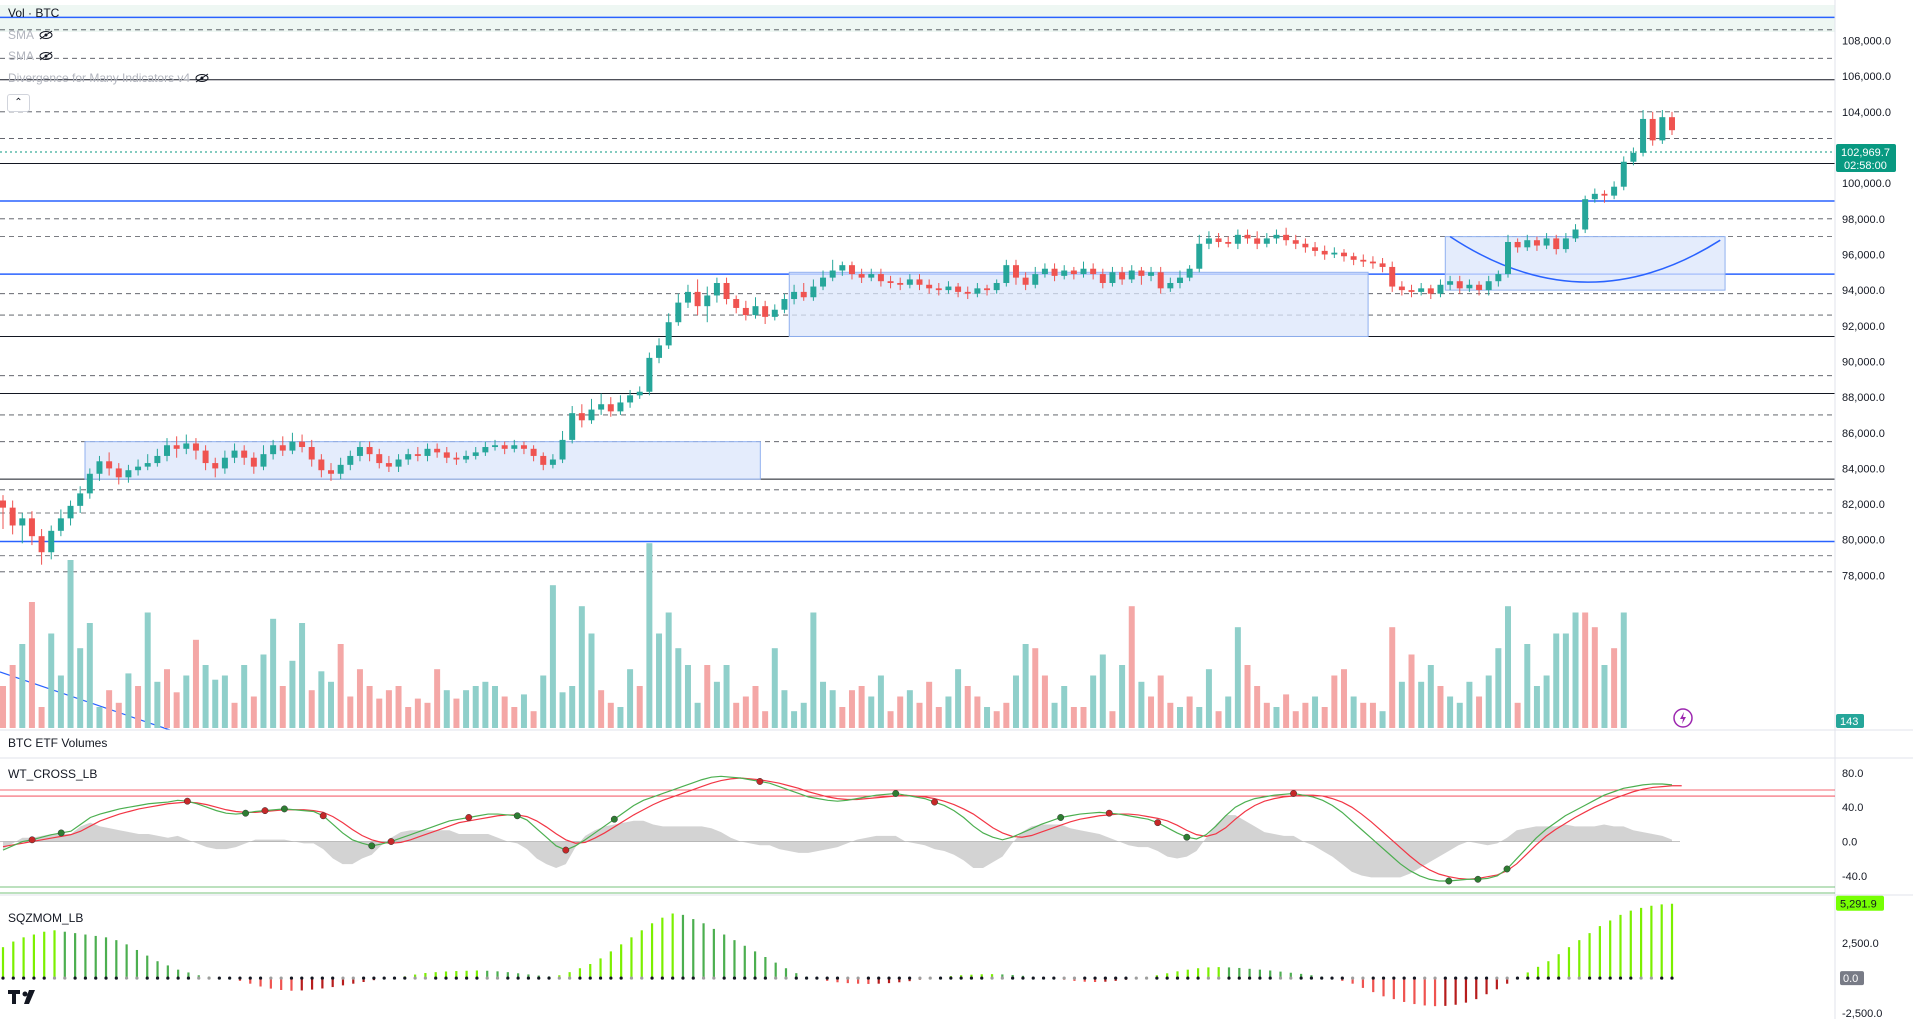 The width and height of the screenshot is (1913, 1019). Describe the element at coordinates (99, 78) in the screenshot. I see `divergence-legend: Divergence for Many Indicators v4` at that location.